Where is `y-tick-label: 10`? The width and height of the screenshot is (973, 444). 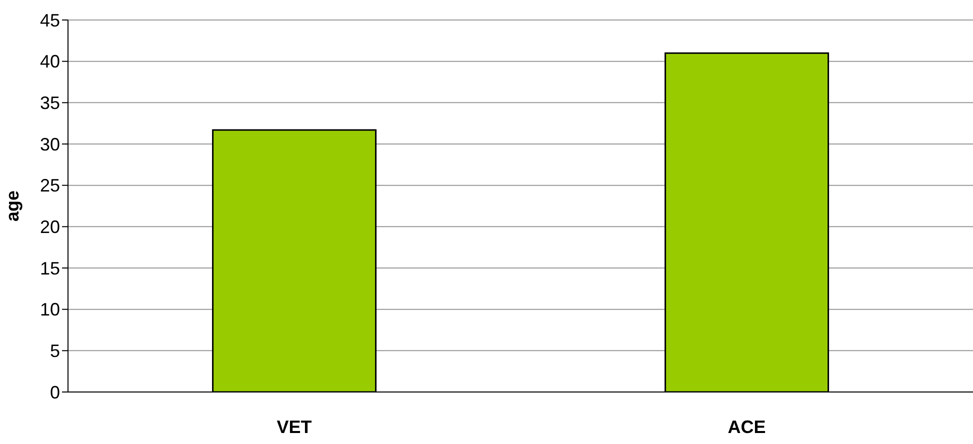 y-tick-label: 10 is located at coordinates (50, 310).